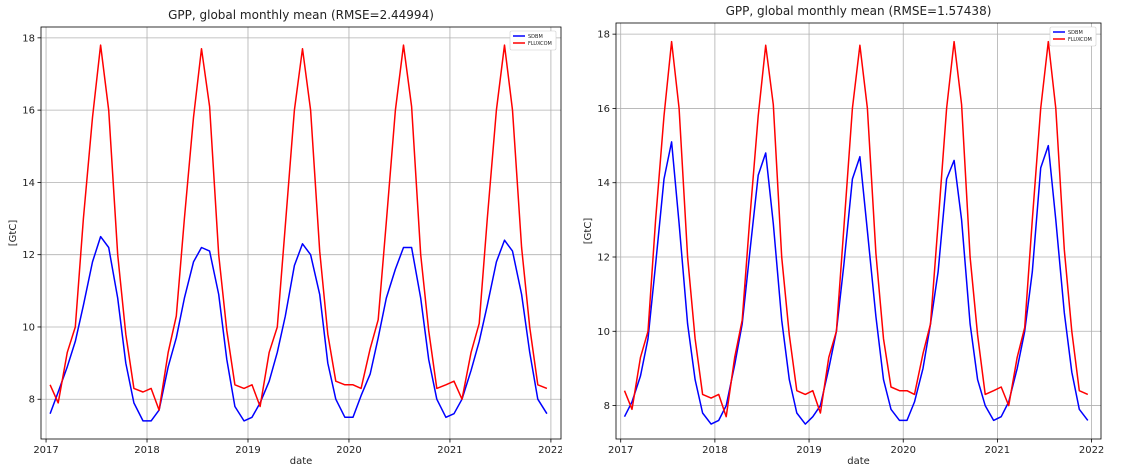 The height and width of the screenshot is (465, 1125). Describe the element at coordinates (550, 450) in the screenshot. I see `chart1-xtick-label-2022: 2022` at that location.